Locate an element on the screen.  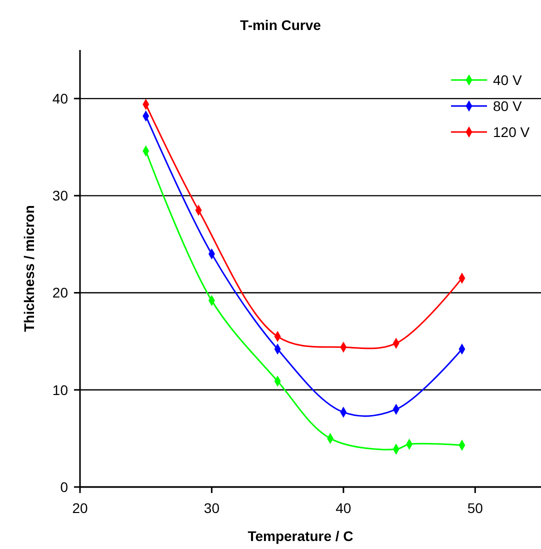
x-tick-label: 20 is located at coordinates (80, 508).